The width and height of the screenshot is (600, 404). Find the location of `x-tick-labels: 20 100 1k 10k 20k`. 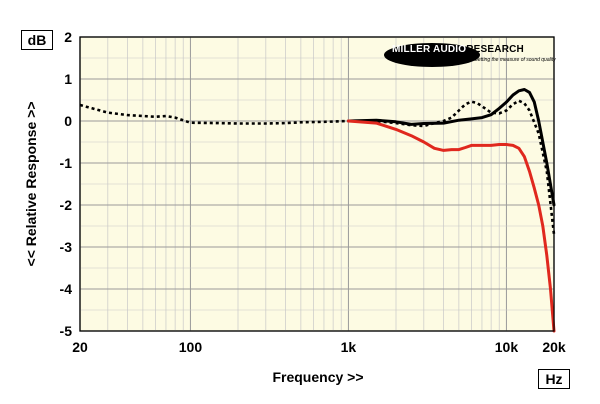

x-tick-labels: 20 100 1k 10k 20k is located at coordinates (319, 347).